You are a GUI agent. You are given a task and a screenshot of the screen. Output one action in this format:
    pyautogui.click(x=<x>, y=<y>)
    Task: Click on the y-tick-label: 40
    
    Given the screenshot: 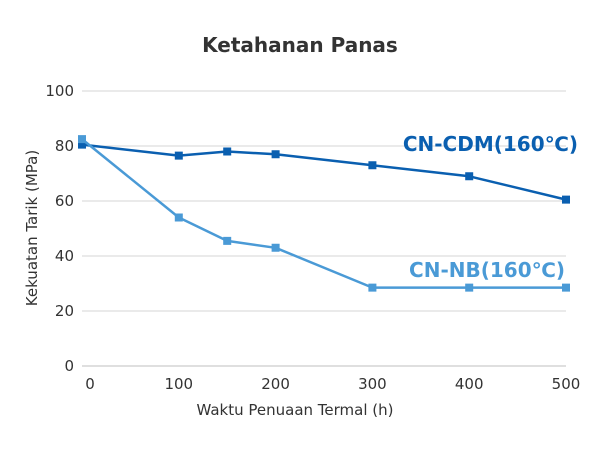 What is the action you would take?
    pyautogui.click(x=64, y=256)
    